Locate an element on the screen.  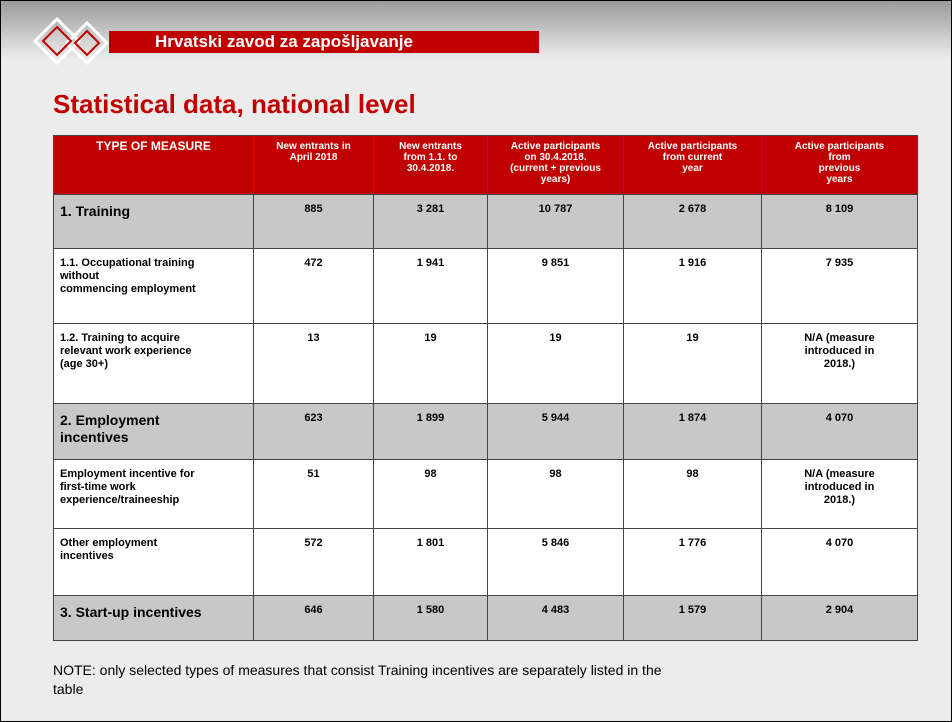
column-header: TYPE OF MEASURE is located at coordinates (153, 165).